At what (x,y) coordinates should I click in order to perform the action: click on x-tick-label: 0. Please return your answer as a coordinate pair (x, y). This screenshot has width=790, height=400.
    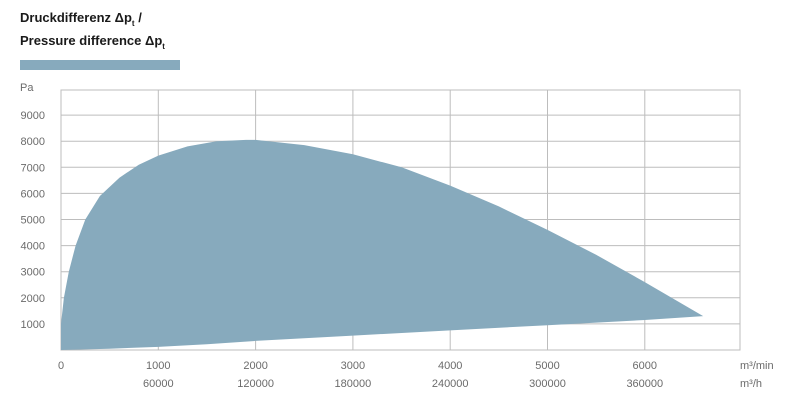
    Looking at the image, I should click on (61, 366).